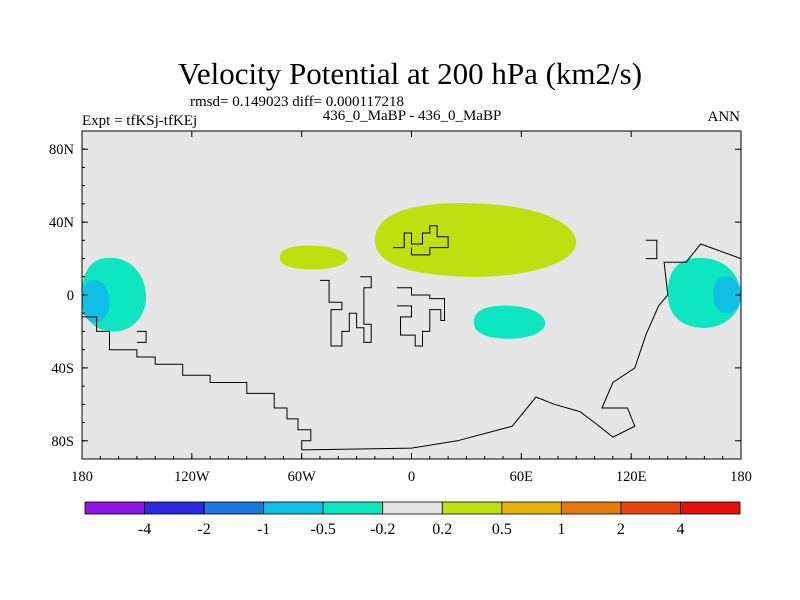 Image resolution: width=800 pixels, height=600 pixels. I want to click on stats-text: rmsd= 0.149023 diff= 0.000117218, so click(297, 102).